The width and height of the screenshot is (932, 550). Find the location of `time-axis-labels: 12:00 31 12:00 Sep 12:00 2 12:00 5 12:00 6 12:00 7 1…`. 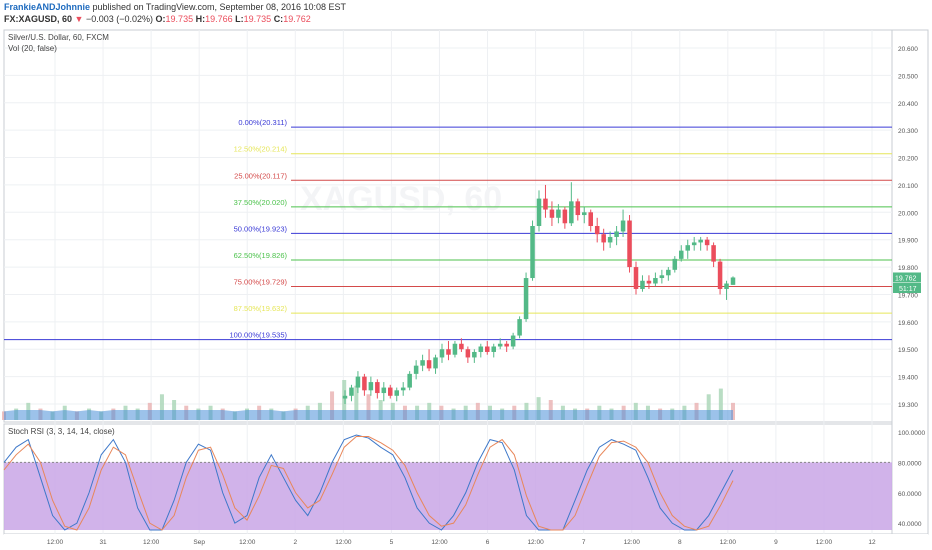

time-axis-labels: 12:00 31 12:00 Sep 12:00 2 12:00 5 12:00 6 12:00 7 1… is located at coordinates (461, 542).